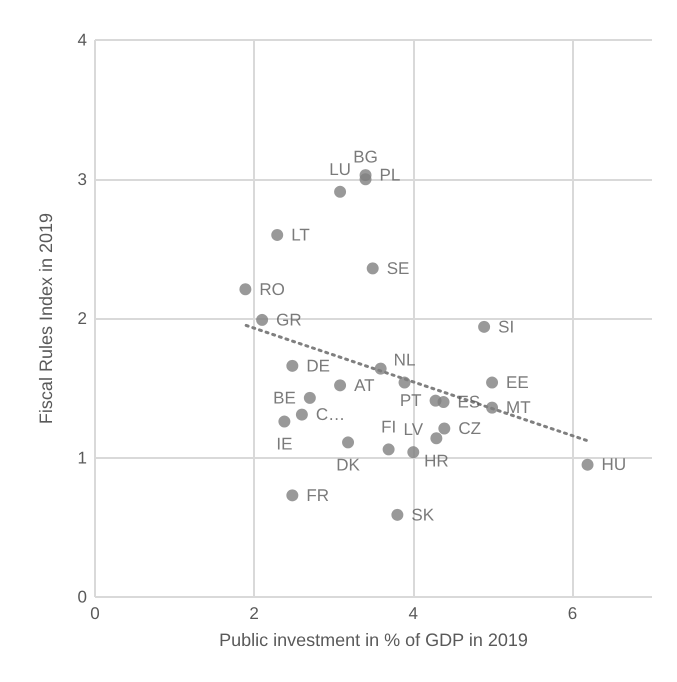  I want to click on y-tick-label: 3, so click(82, 179).